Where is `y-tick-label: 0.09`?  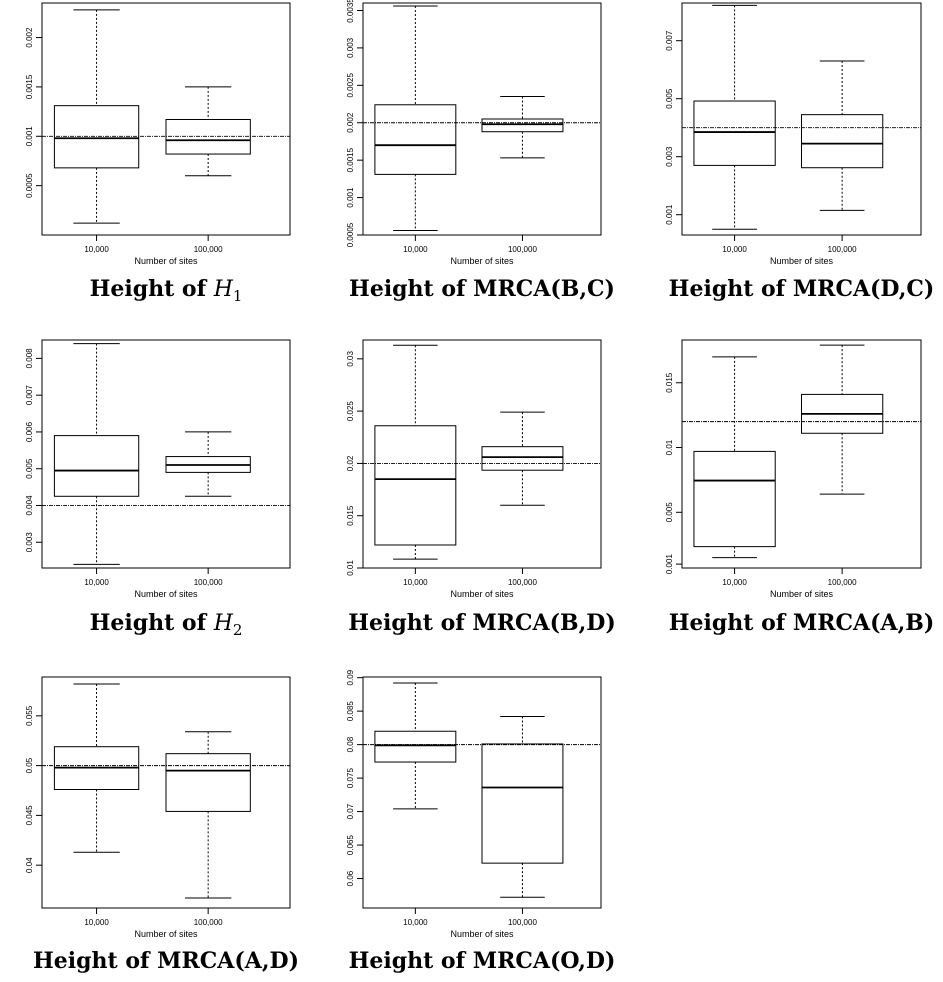
y-tick-label: 0.09 is located at coordinates (350, 677).